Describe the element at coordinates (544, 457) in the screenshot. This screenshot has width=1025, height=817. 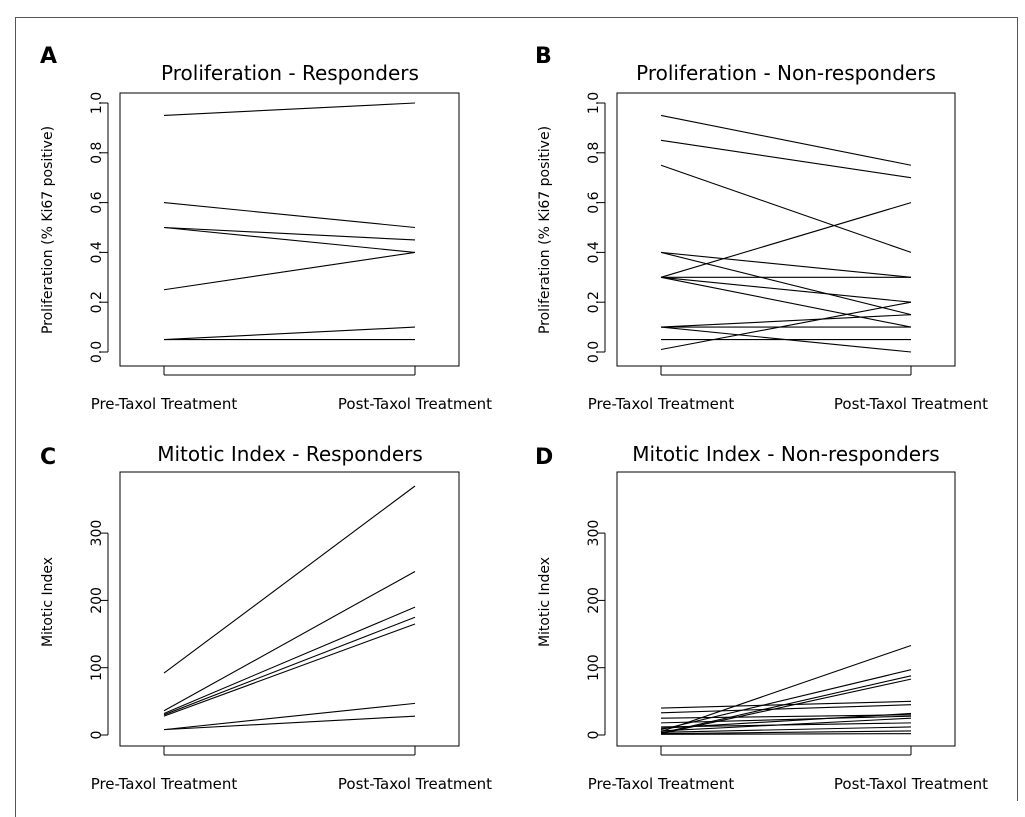
I see `panel-letter: D` at that location.